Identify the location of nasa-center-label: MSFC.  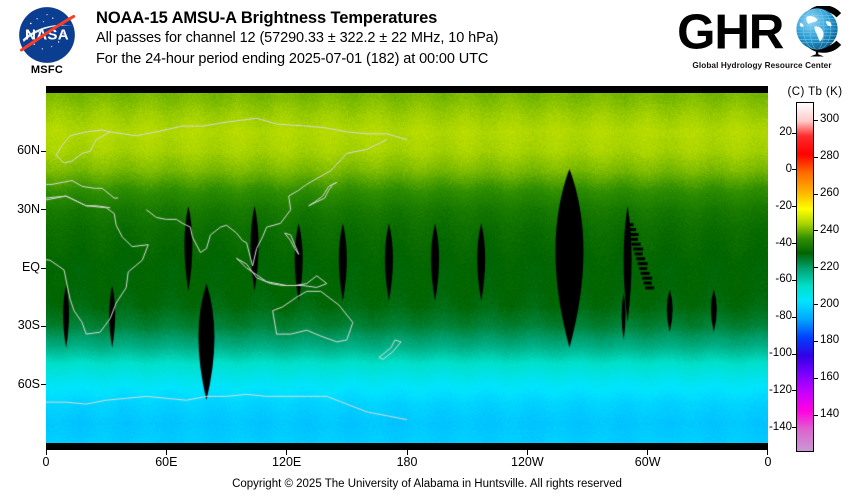
(47, 70).